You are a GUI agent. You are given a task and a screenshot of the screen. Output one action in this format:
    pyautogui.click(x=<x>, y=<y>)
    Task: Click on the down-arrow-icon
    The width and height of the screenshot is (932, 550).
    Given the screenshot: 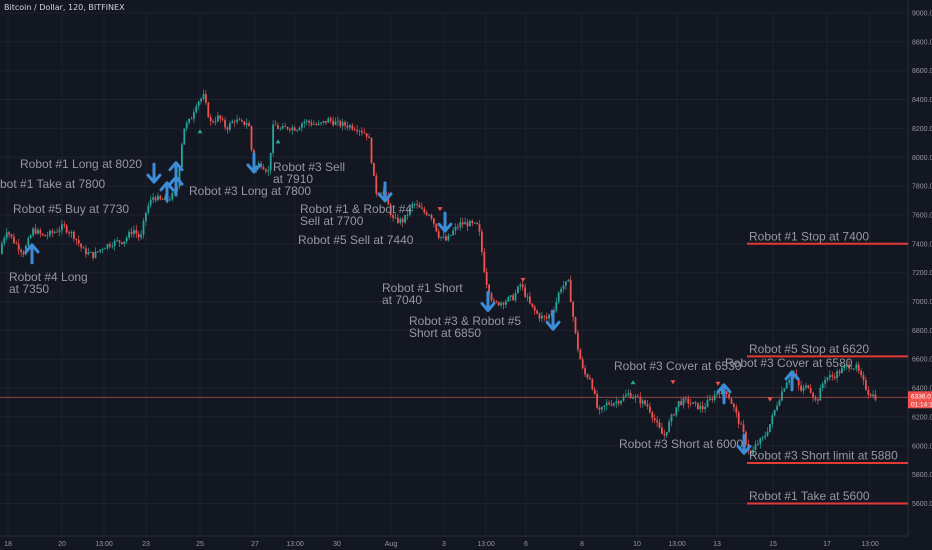 What is the action you would take?
    pyautogui.click(x=385, y=192)
    